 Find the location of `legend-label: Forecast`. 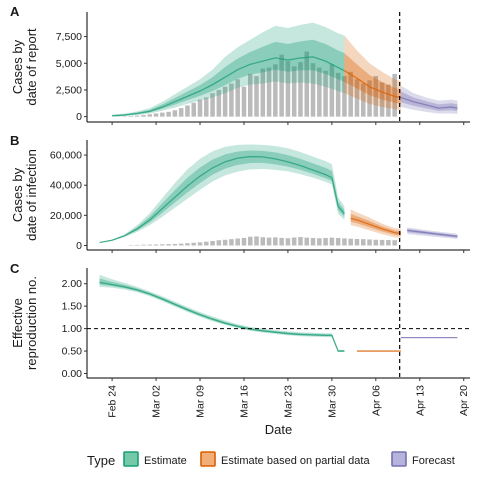

legend-label: Forecast is located at coordinates (433, 461).